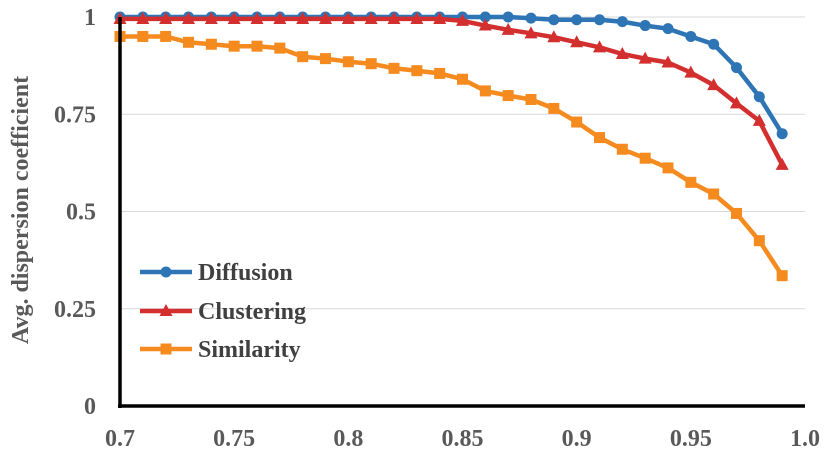 The height and width of the screenshot is (458, 829). What do you see at coordinates (166, 272) in the screenshot?
I see `legend-diffusion-marker` at bounding box center [166, 272].